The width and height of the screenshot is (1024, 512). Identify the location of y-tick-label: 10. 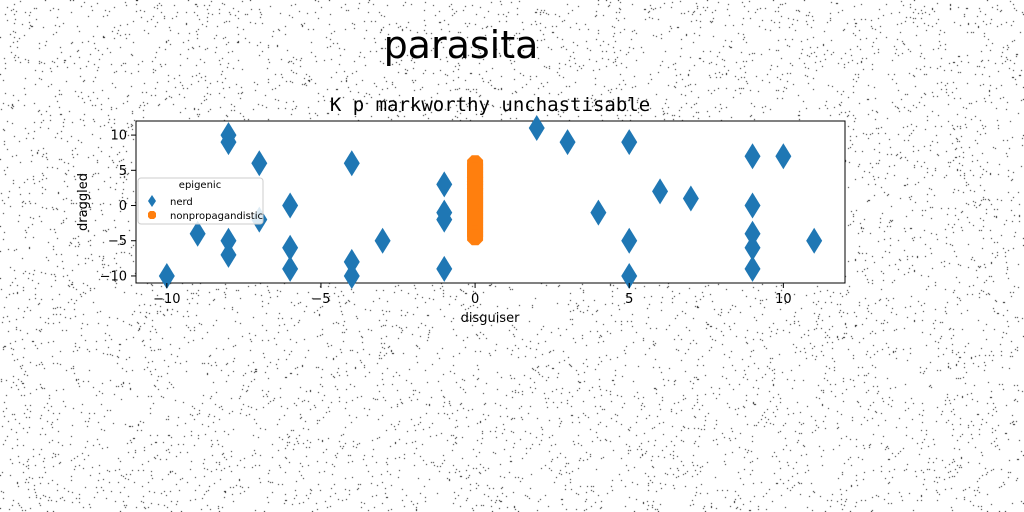
(118, 136).